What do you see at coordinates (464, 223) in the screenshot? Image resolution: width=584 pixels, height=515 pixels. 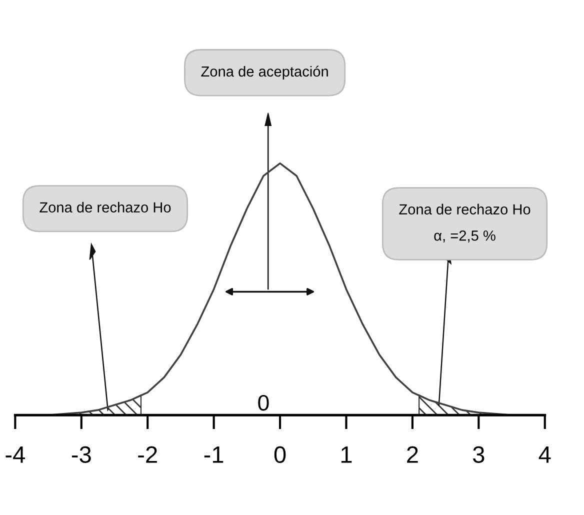 I see `annotation: Zona de rechazo Ho α, =2,5 %` at bounding box center [464, 223].